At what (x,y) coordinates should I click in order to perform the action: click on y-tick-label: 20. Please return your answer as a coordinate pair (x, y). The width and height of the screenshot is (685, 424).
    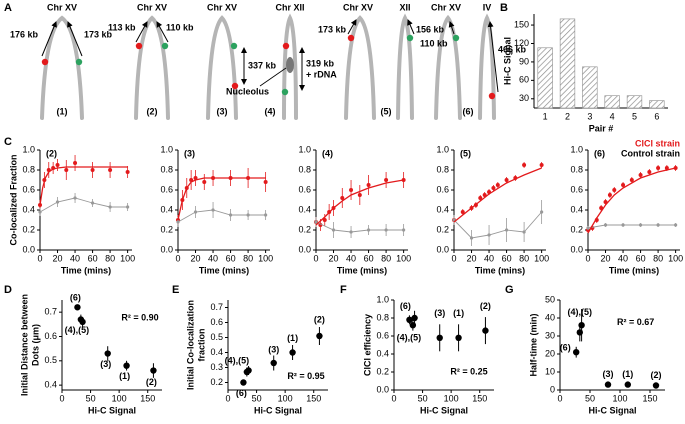
    Looking at the image, I should click on (550, 353).